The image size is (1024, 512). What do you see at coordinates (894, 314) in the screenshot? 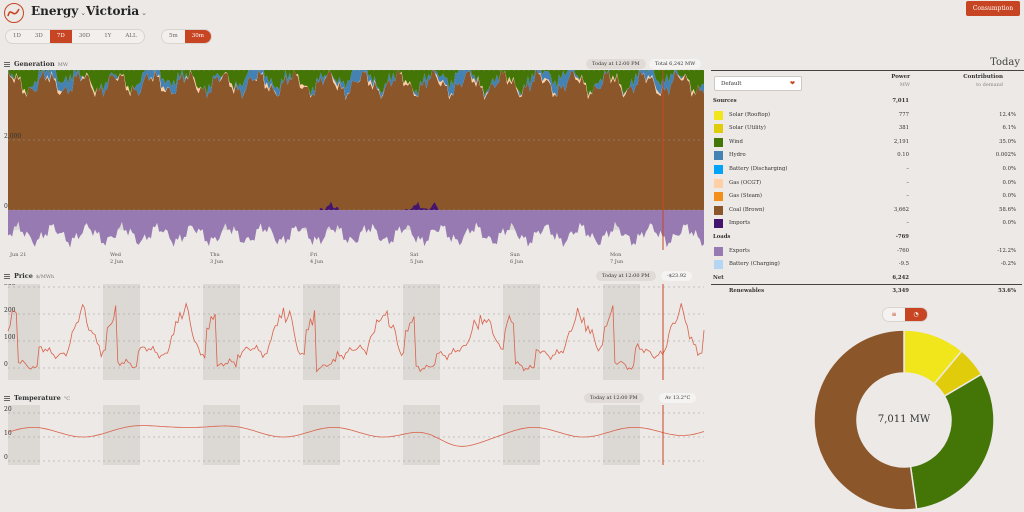
I see `bar-view-button: ≡` at bounding box center [894, 314].